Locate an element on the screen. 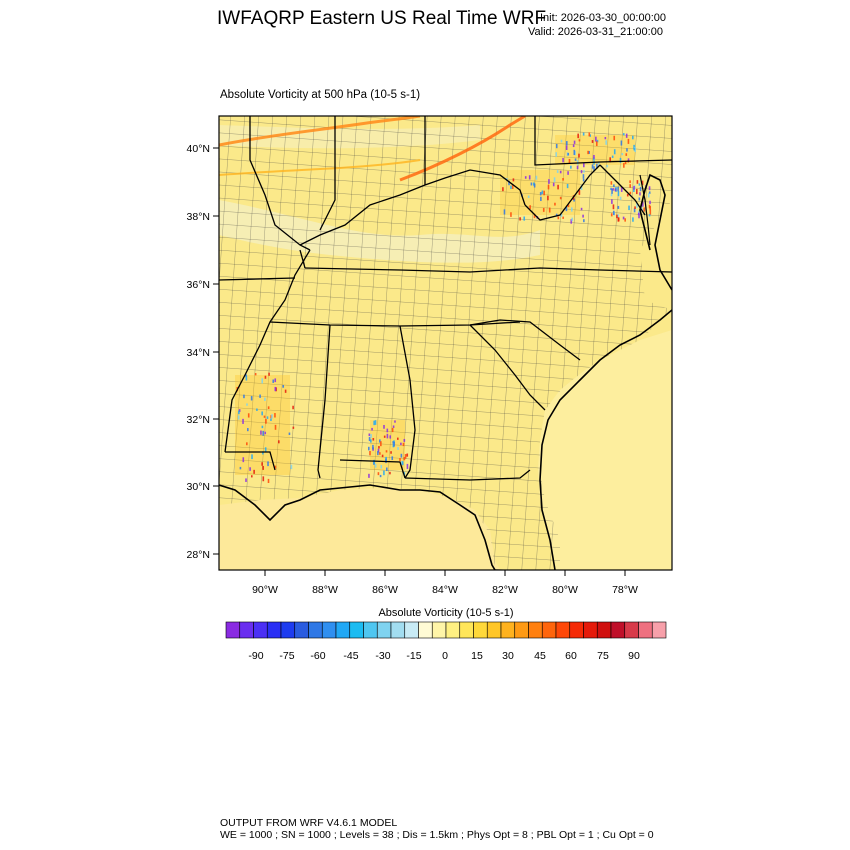 The image size is (850, 850). colorbar-label: -60 is located at coordinates (317, 656).